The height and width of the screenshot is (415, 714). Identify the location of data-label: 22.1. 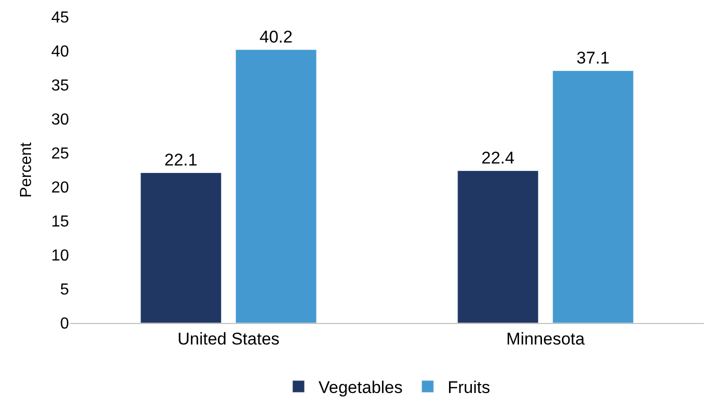
(181, 160).